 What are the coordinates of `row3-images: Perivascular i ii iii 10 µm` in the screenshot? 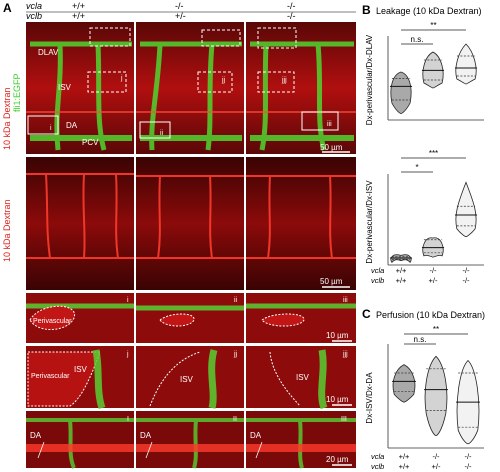 It's located at (191, 318).